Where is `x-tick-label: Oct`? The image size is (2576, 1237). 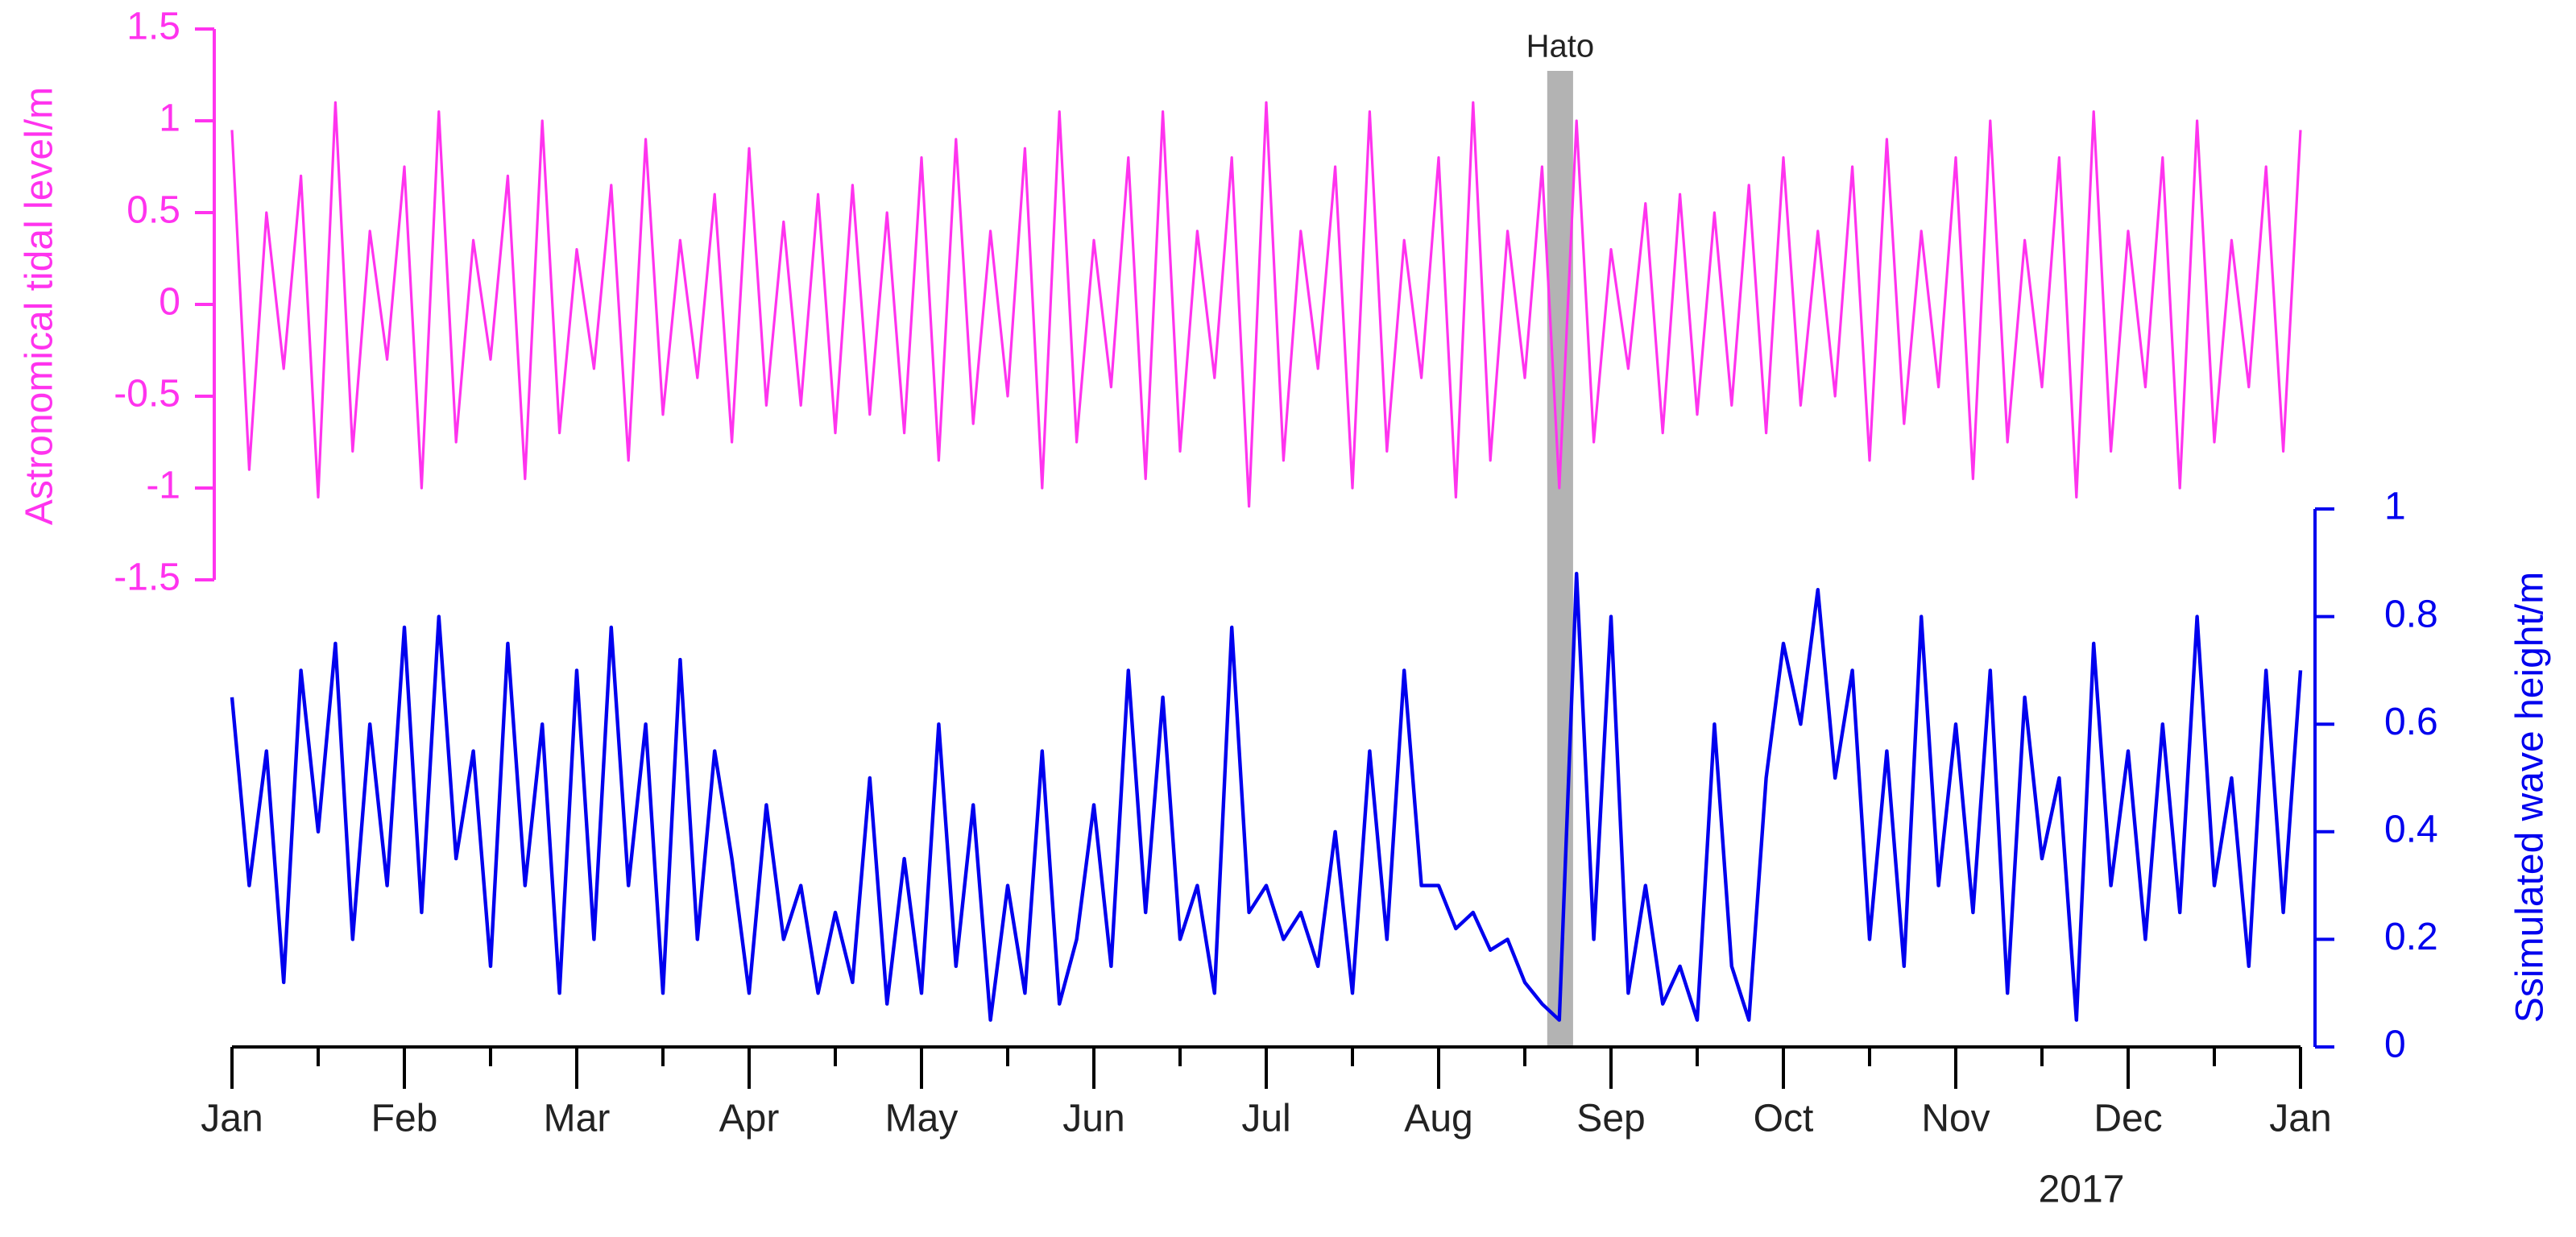
x-tick-label: Oct is located at coordinates (1784, 1119).